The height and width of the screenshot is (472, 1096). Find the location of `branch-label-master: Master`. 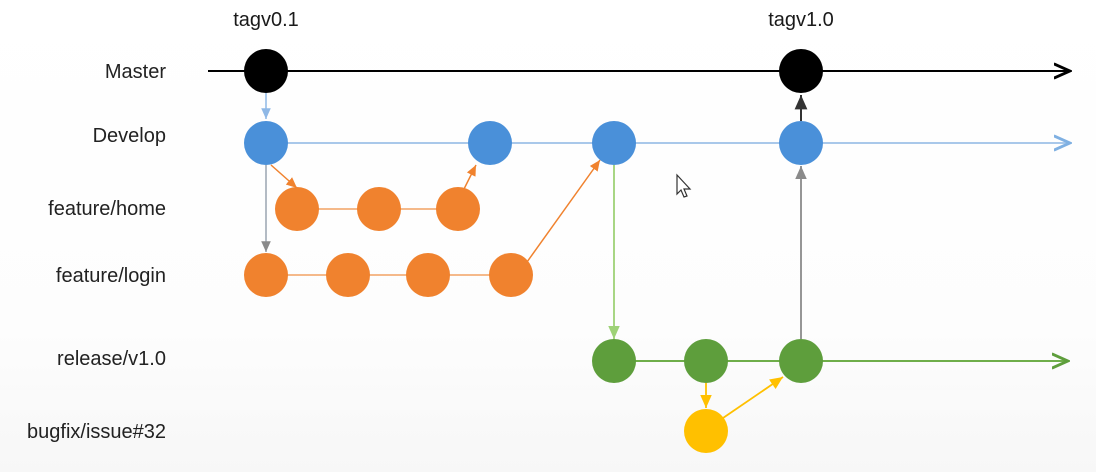

branch-label-master: Master is located at coordinates (135, 72).